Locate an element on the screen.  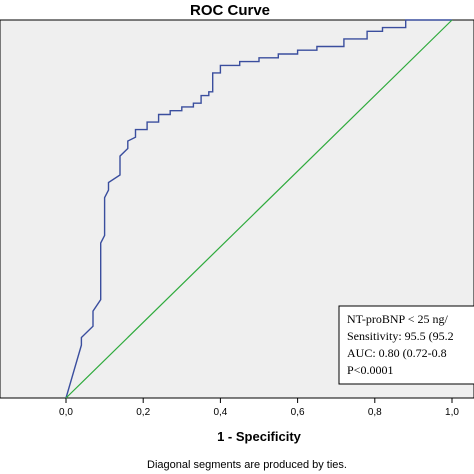
x-axis: 0,0 0,2 0,4 0,6 0,8 1,0 is located at coordinates (237, 407).